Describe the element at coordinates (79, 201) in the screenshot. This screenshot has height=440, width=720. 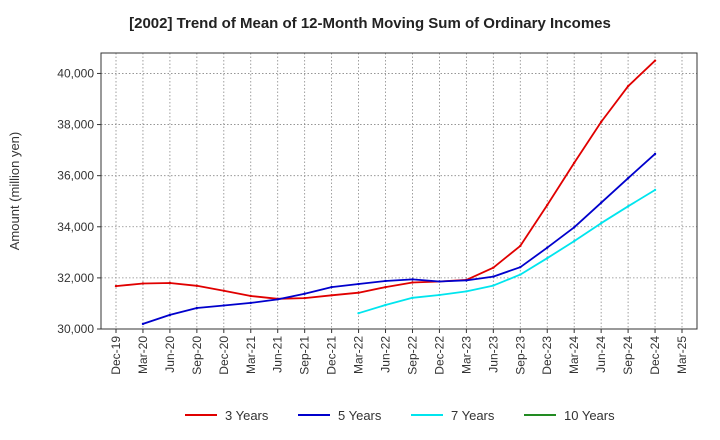
I see `y-axis: 30,000 32,000 34,000 36,000 38,000 40,000` at that location.